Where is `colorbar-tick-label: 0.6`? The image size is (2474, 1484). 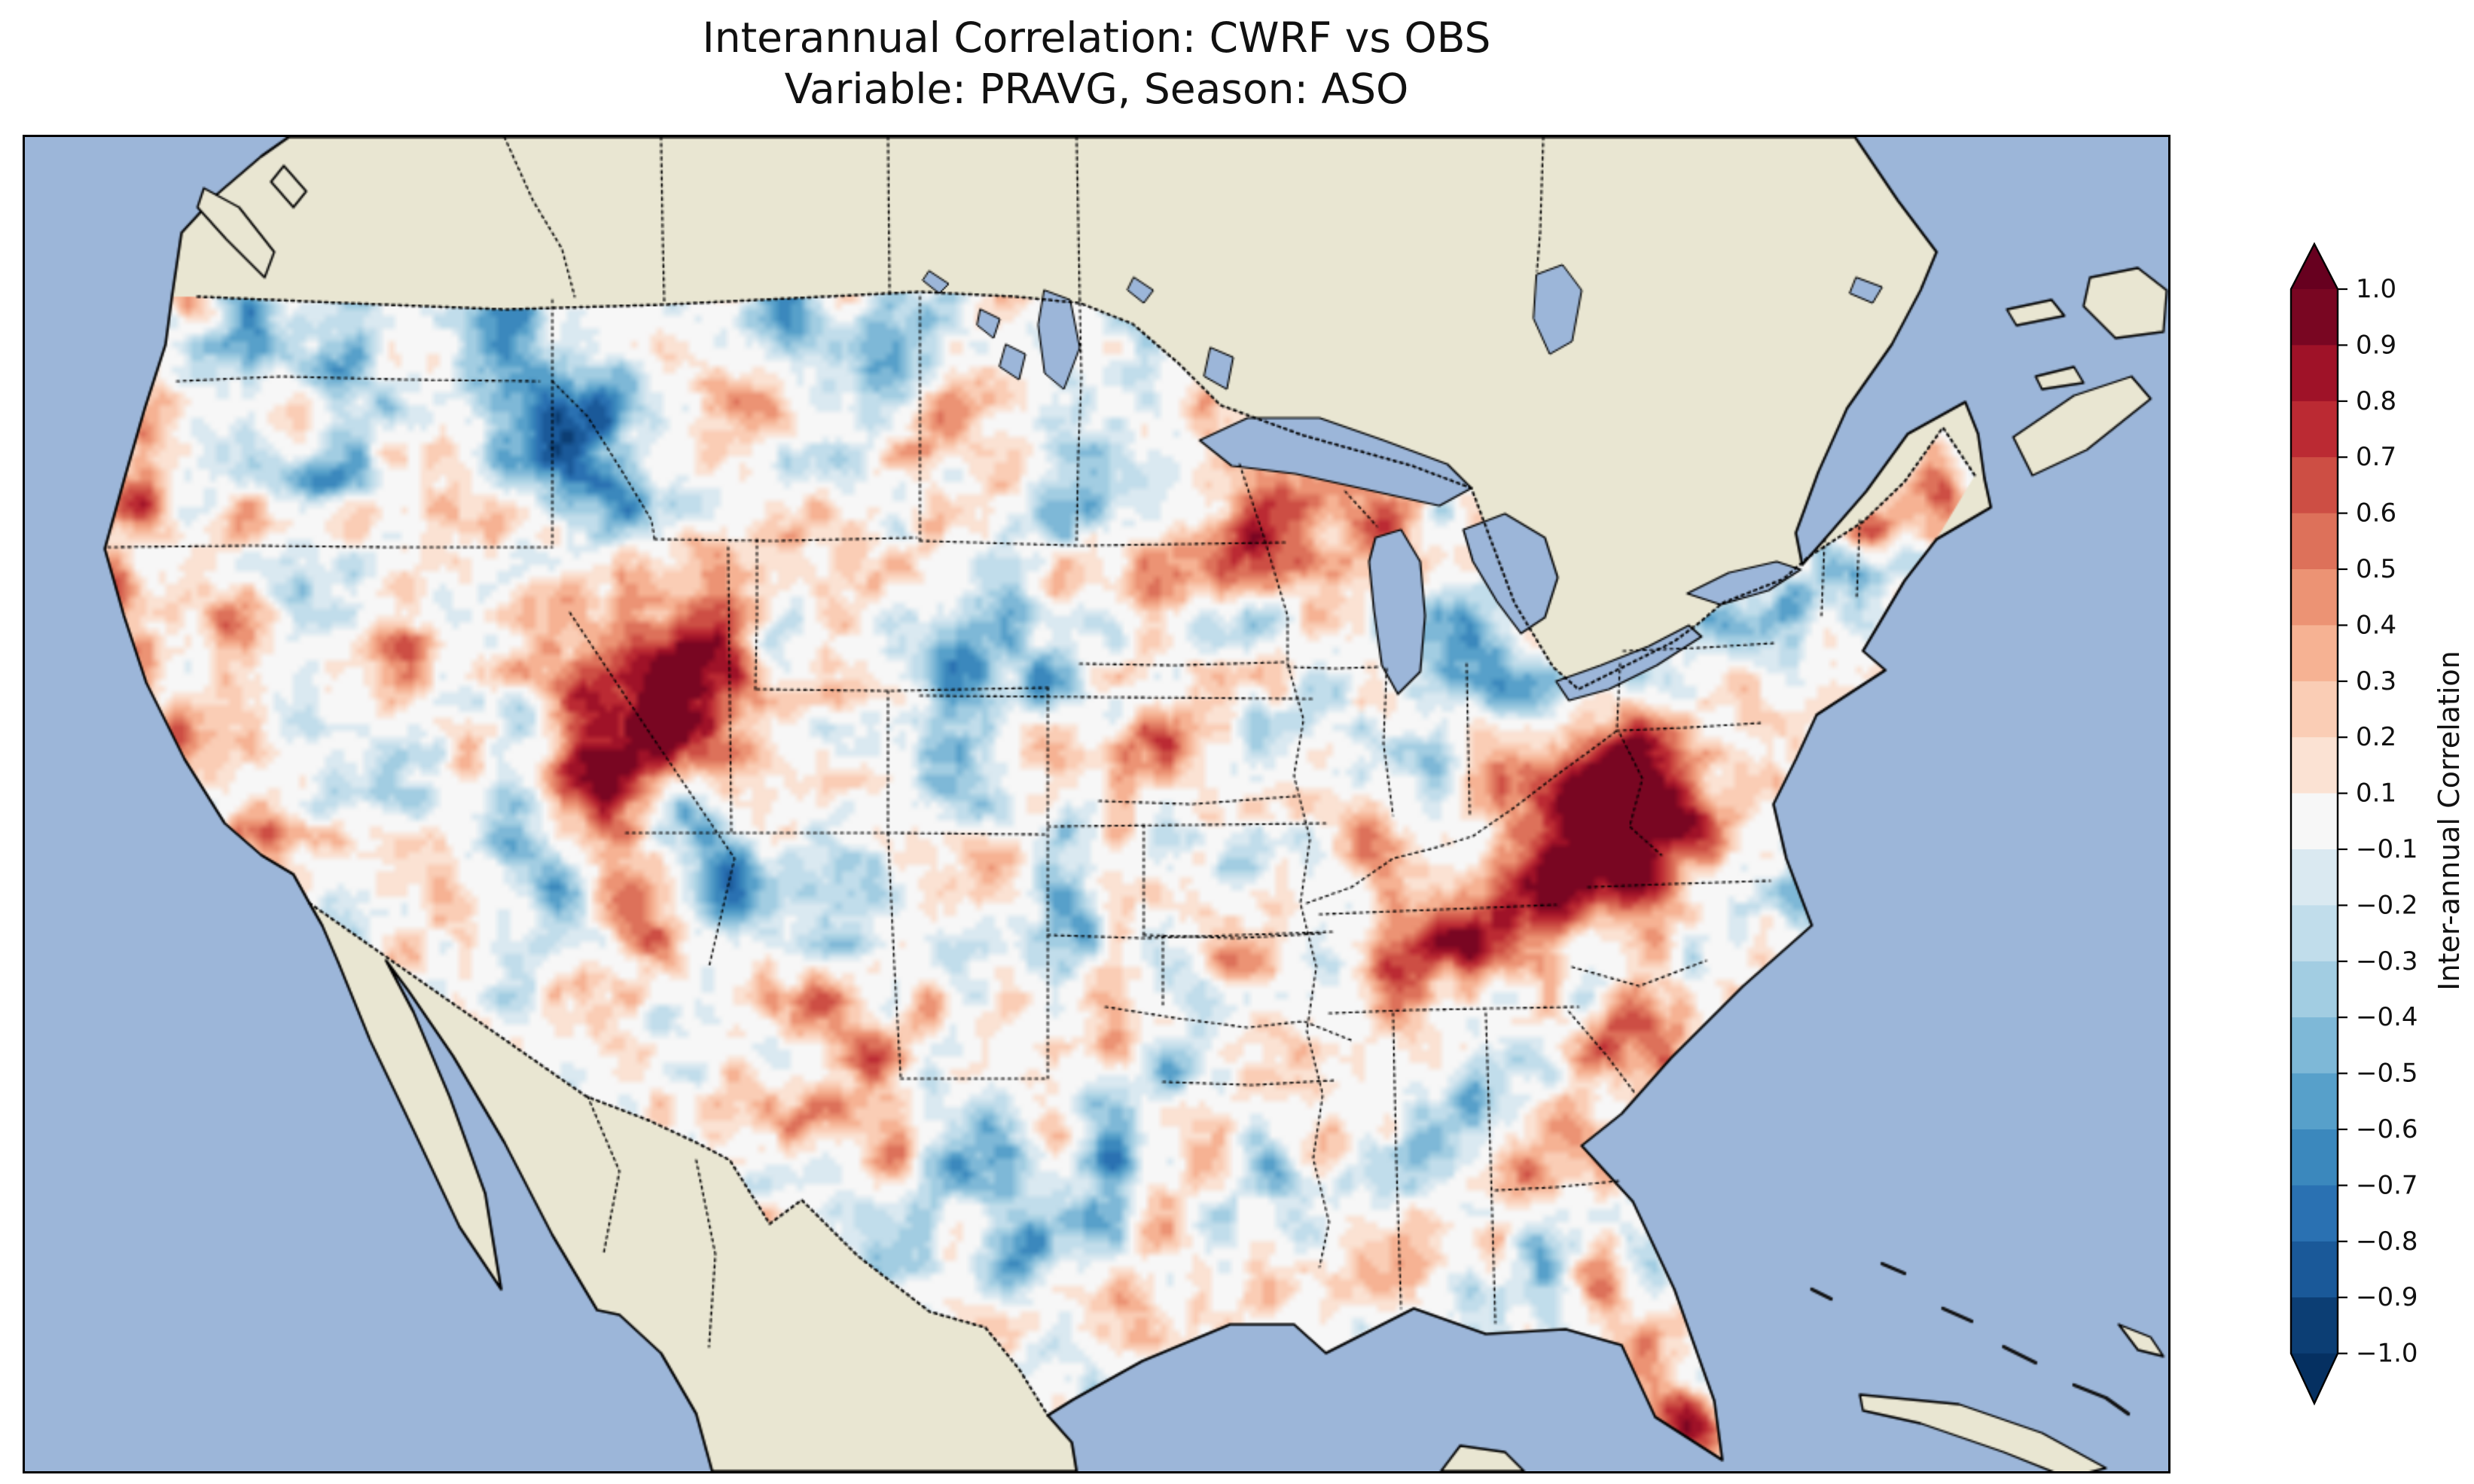
colorbar-tick-label: 0.6 is located at coordinates (2376, 513).